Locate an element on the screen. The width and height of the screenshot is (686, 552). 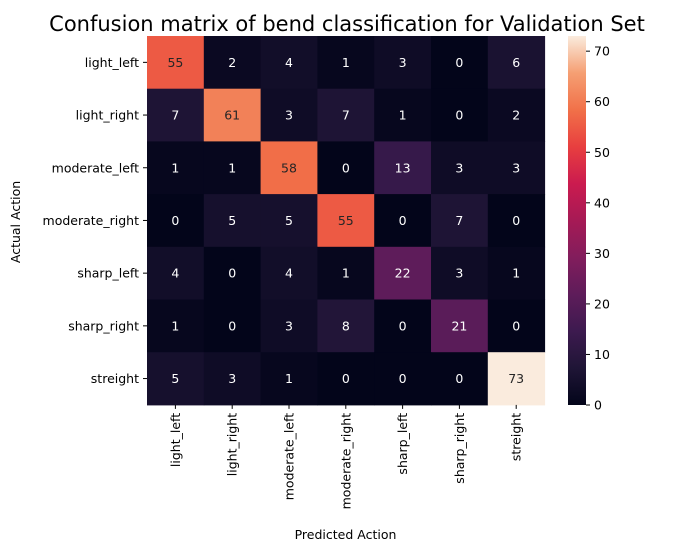
y-tick-label: streight is located at coordinates (115, 378).